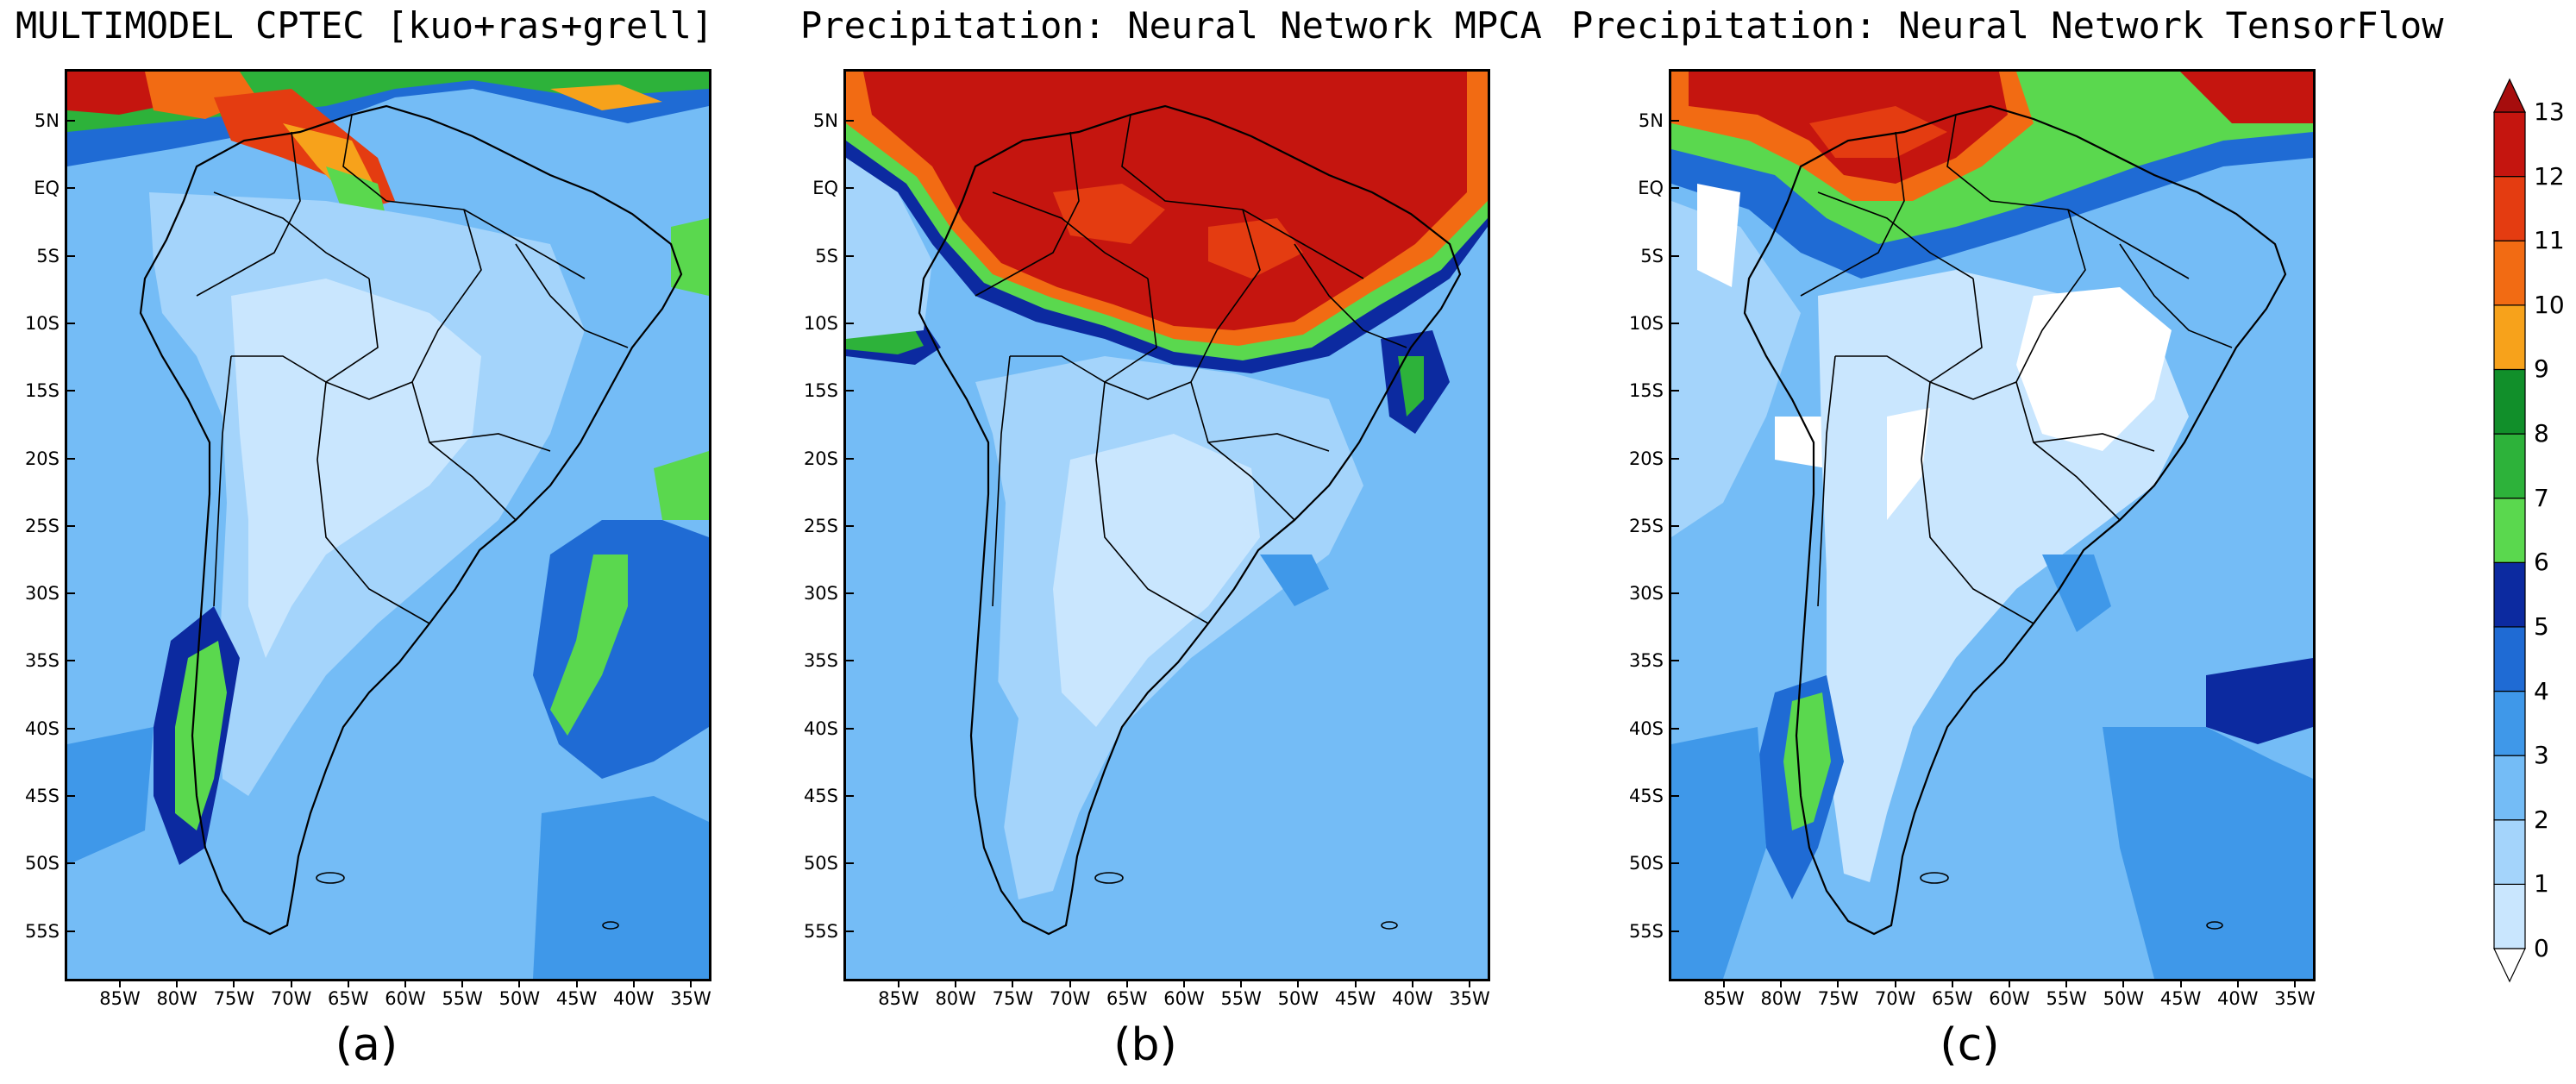  What do you see at coordinates (2541, 884) in the screenshot?
I see `colorbar-tick-label: 1` at bounding box center [2541, 884].